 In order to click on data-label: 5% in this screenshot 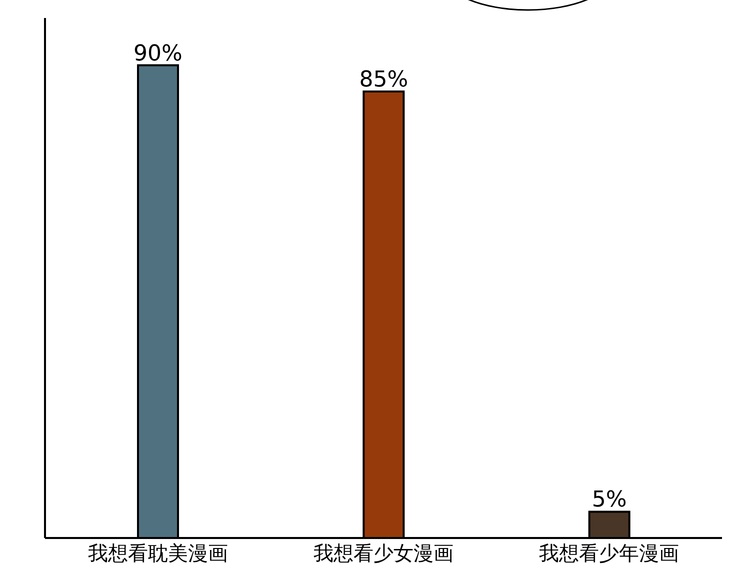, I will do `click(609, 500)`.